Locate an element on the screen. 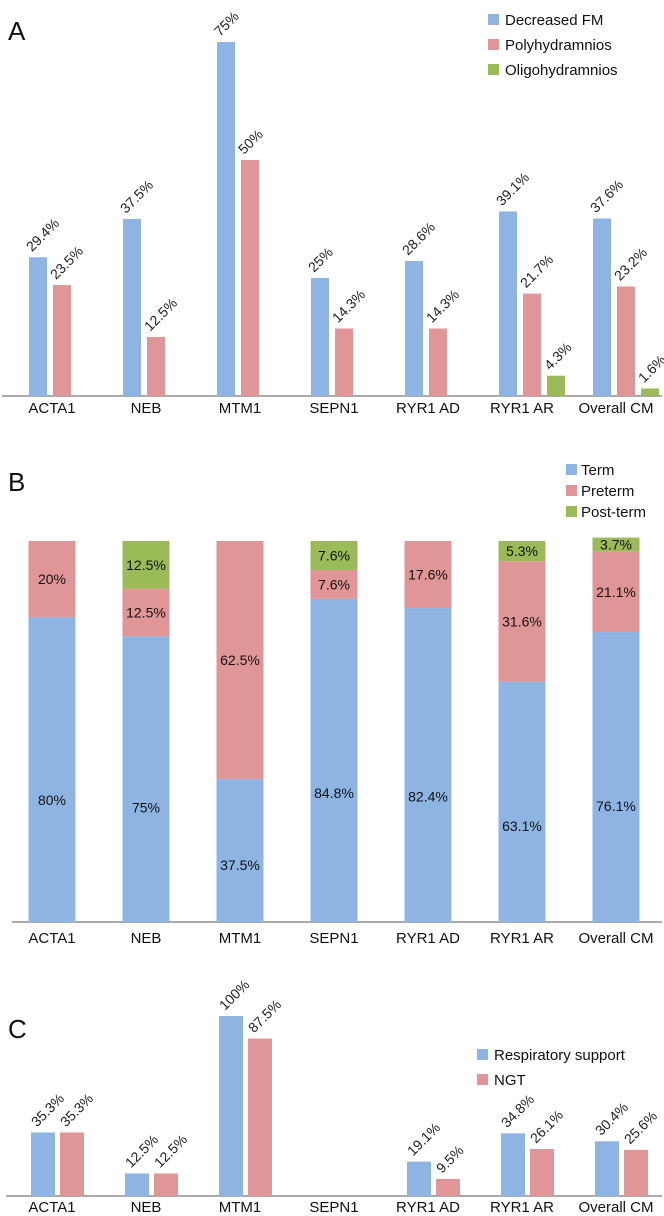 The image size is (664, 1216). panel-b-tick-overall-cm: Overall CM is located at coordinates (615, 938).